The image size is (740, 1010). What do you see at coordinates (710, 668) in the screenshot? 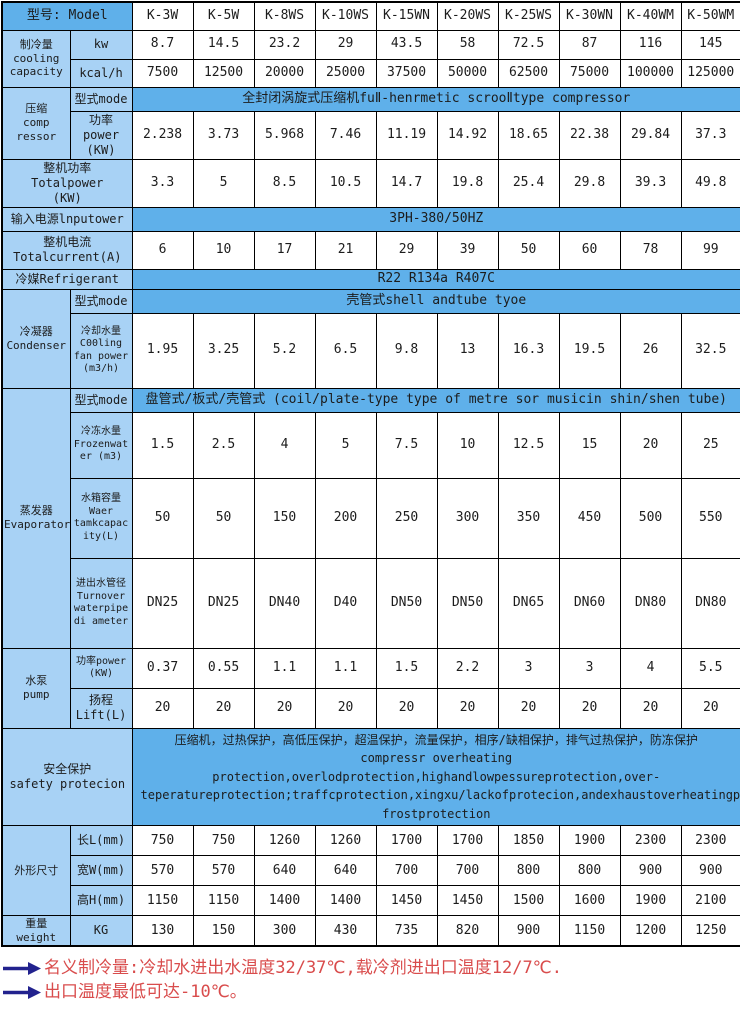
I see `value-cell: 5.5` at bounding box center [710, 668].